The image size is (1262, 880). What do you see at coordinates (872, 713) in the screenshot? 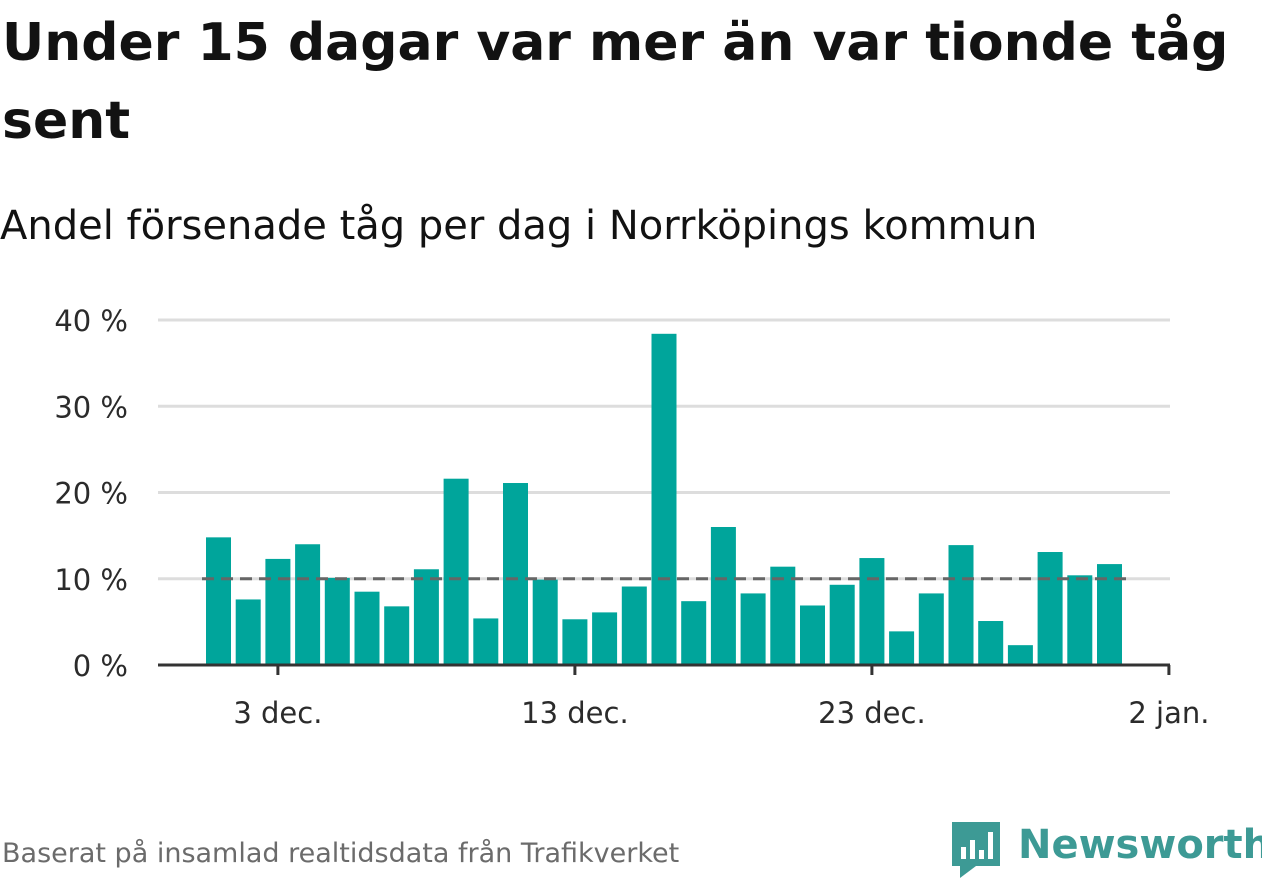
I see `x-tick-label: 23 dec.` at bounding box center [872, 713].